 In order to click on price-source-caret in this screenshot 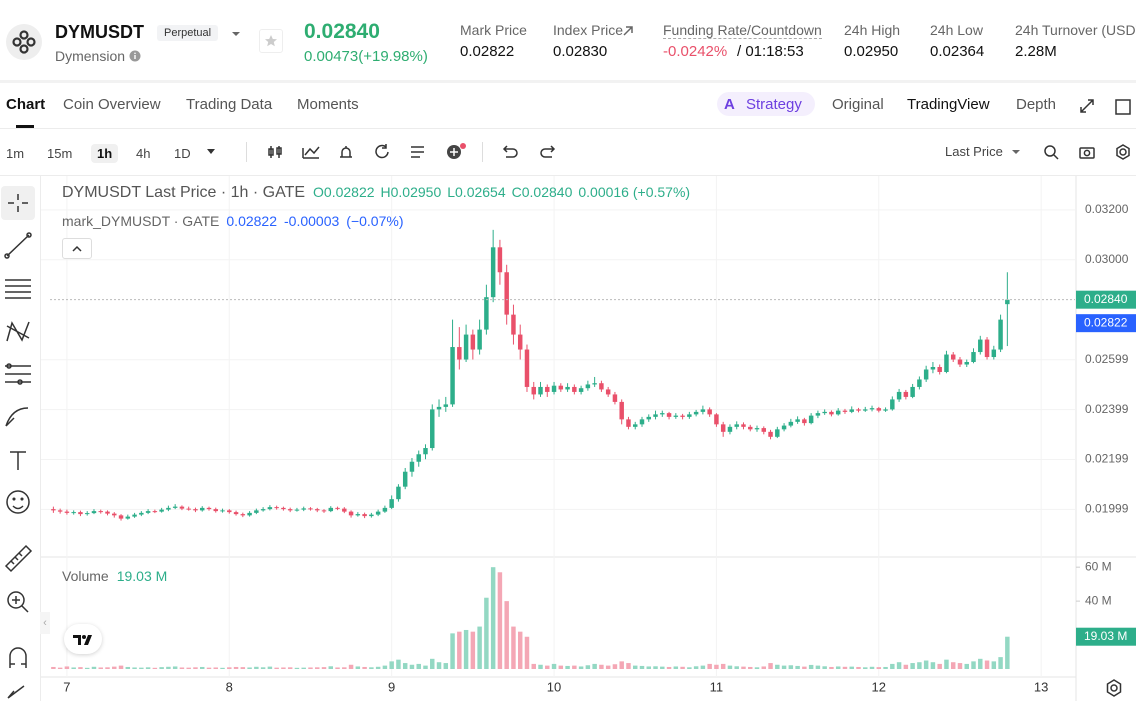, I will do `click(1016, 152)`.